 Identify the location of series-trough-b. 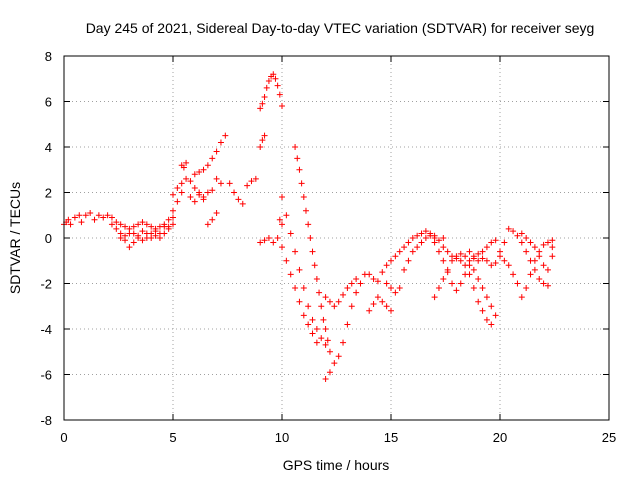
(358, 294).